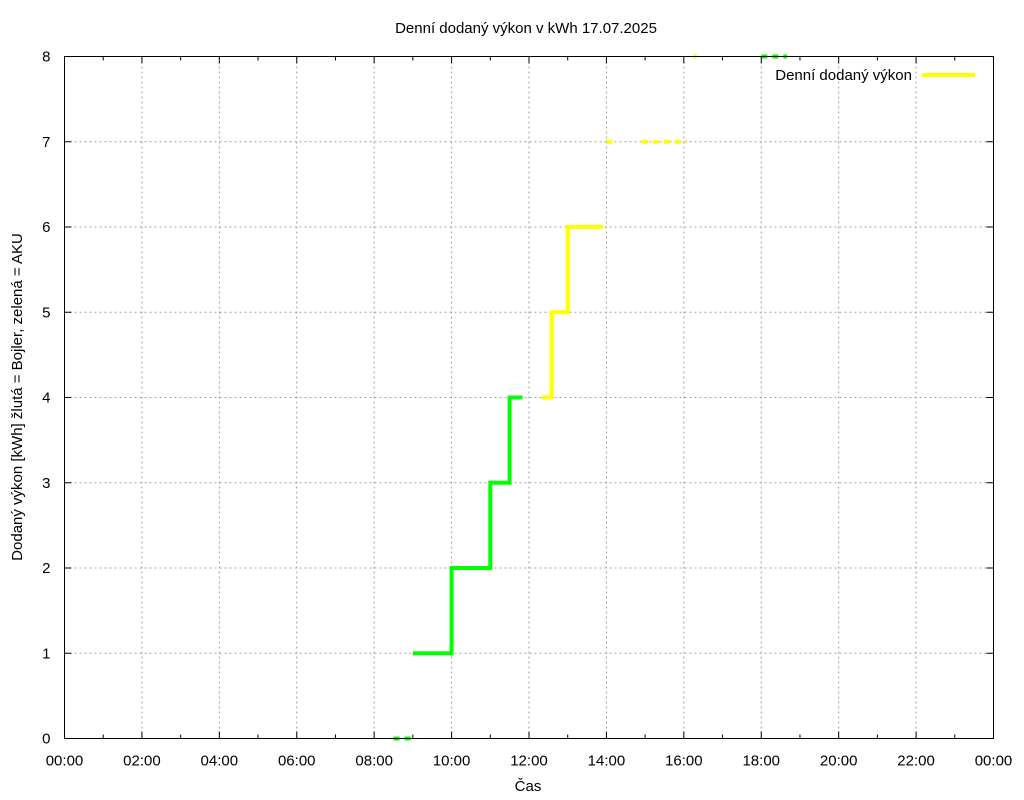  What do you see at coordinates (46, 312) in the screenshot?
I see `y-tick-label: 5` at bounding box center [46, 312].